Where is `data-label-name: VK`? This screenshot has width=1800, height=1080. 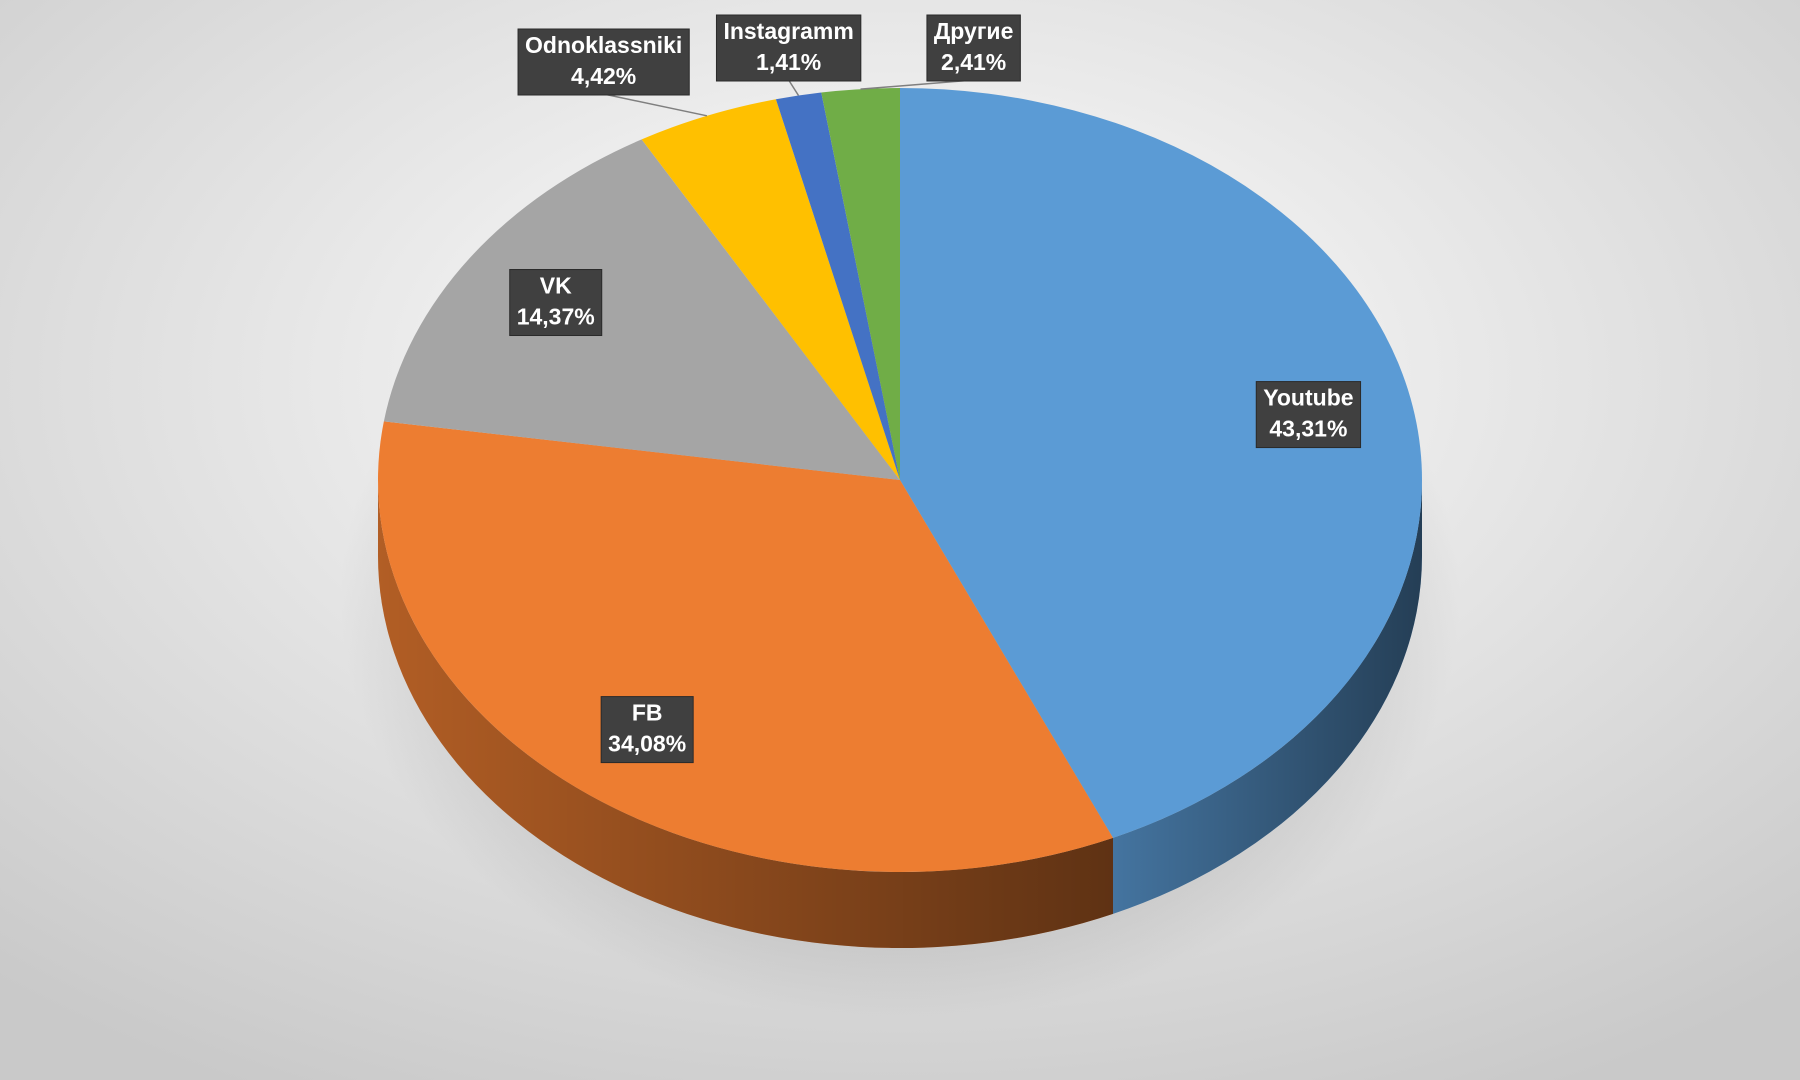
data-label-name: VK is located at coordinates (556, 286).